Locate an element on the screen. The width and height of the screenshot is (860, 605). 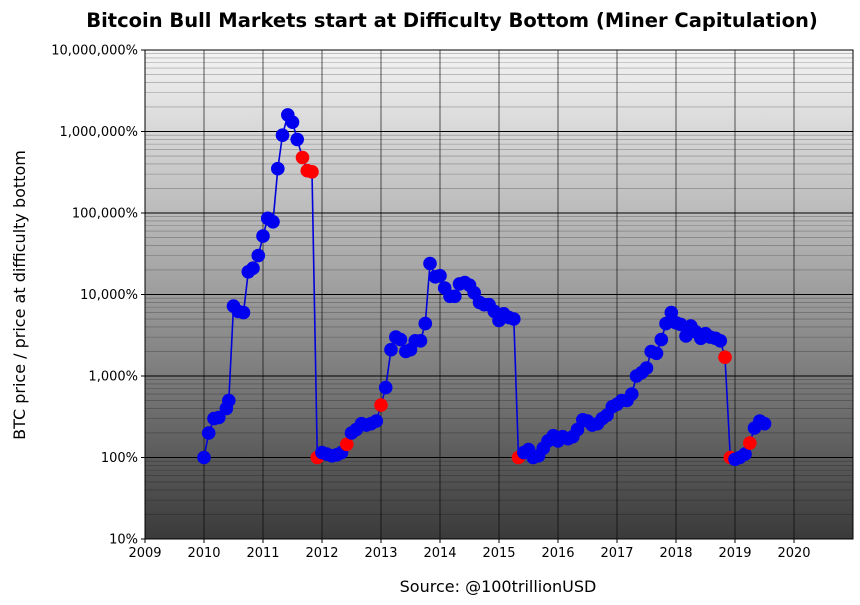
x-tick-label: 2012 is located at coordinates (321, 553).